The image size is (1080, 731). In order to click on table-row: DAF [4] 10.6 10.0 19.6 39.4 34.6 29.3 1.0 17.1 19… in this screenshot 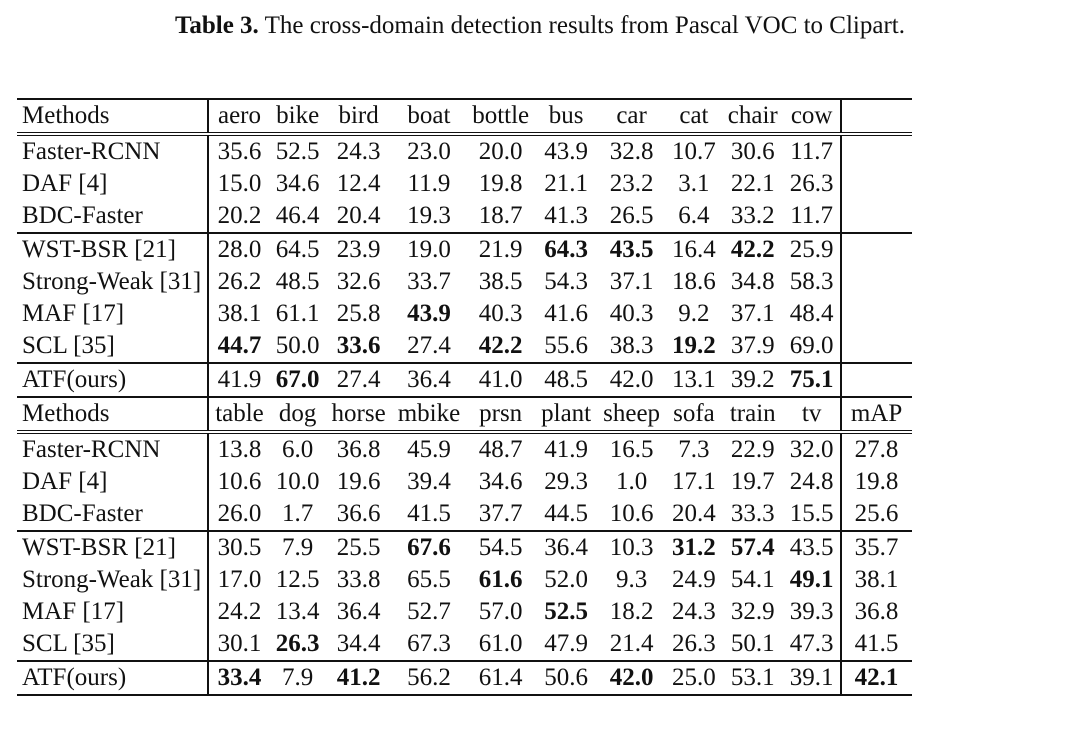, I will do `click(464, 482)`.